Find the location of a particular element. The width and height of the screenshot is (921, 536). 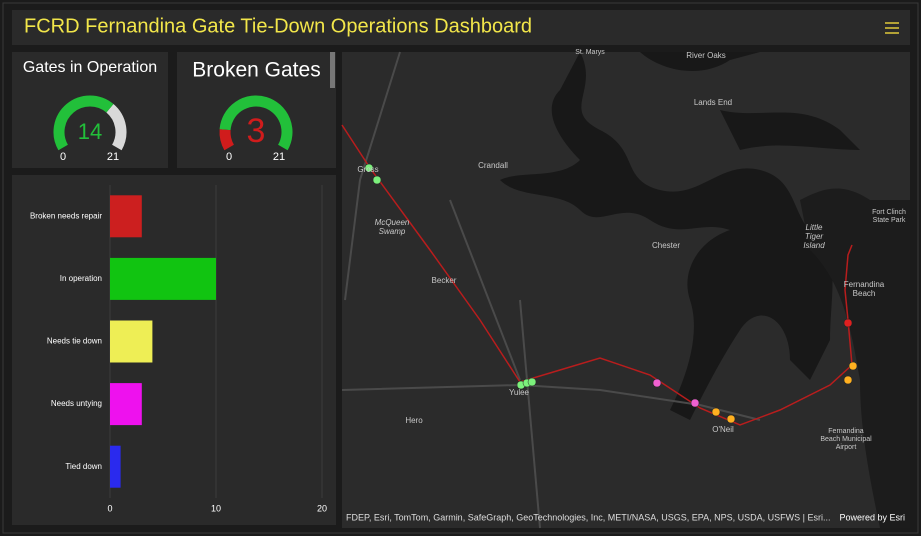

y-tick-label: Broken needs repair is located at coordinates (66, 215).